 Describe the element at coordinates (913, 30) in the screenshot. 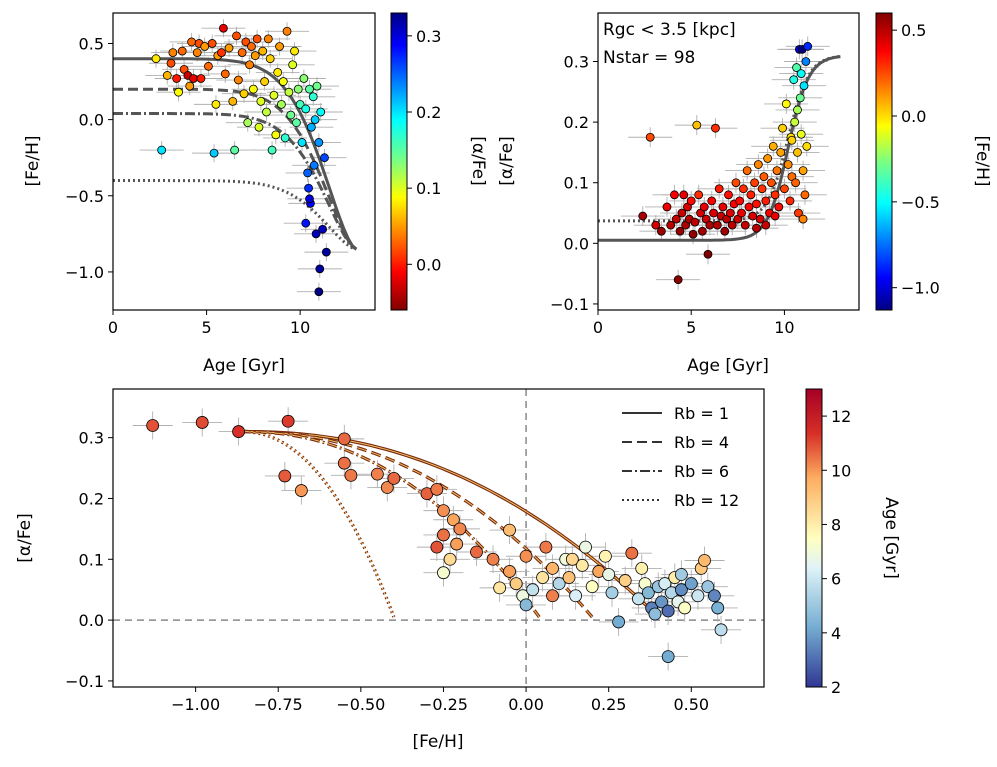

I see `p2-cbtick-label: 0.5` at that location.